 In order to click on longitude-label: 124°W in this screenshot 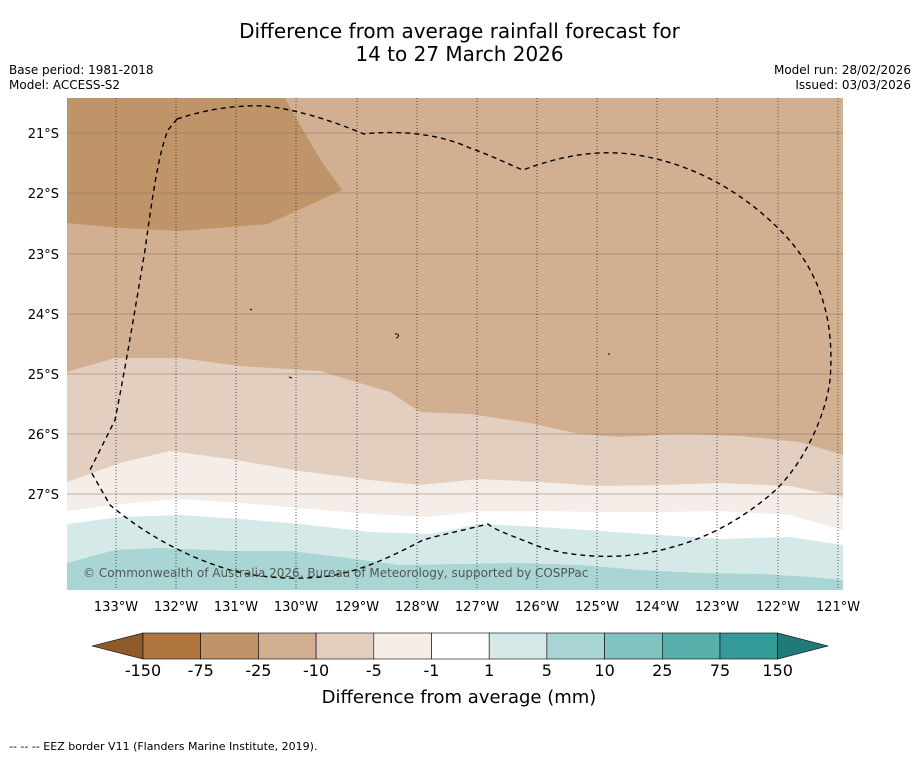, I will do `click(657, 607)`.